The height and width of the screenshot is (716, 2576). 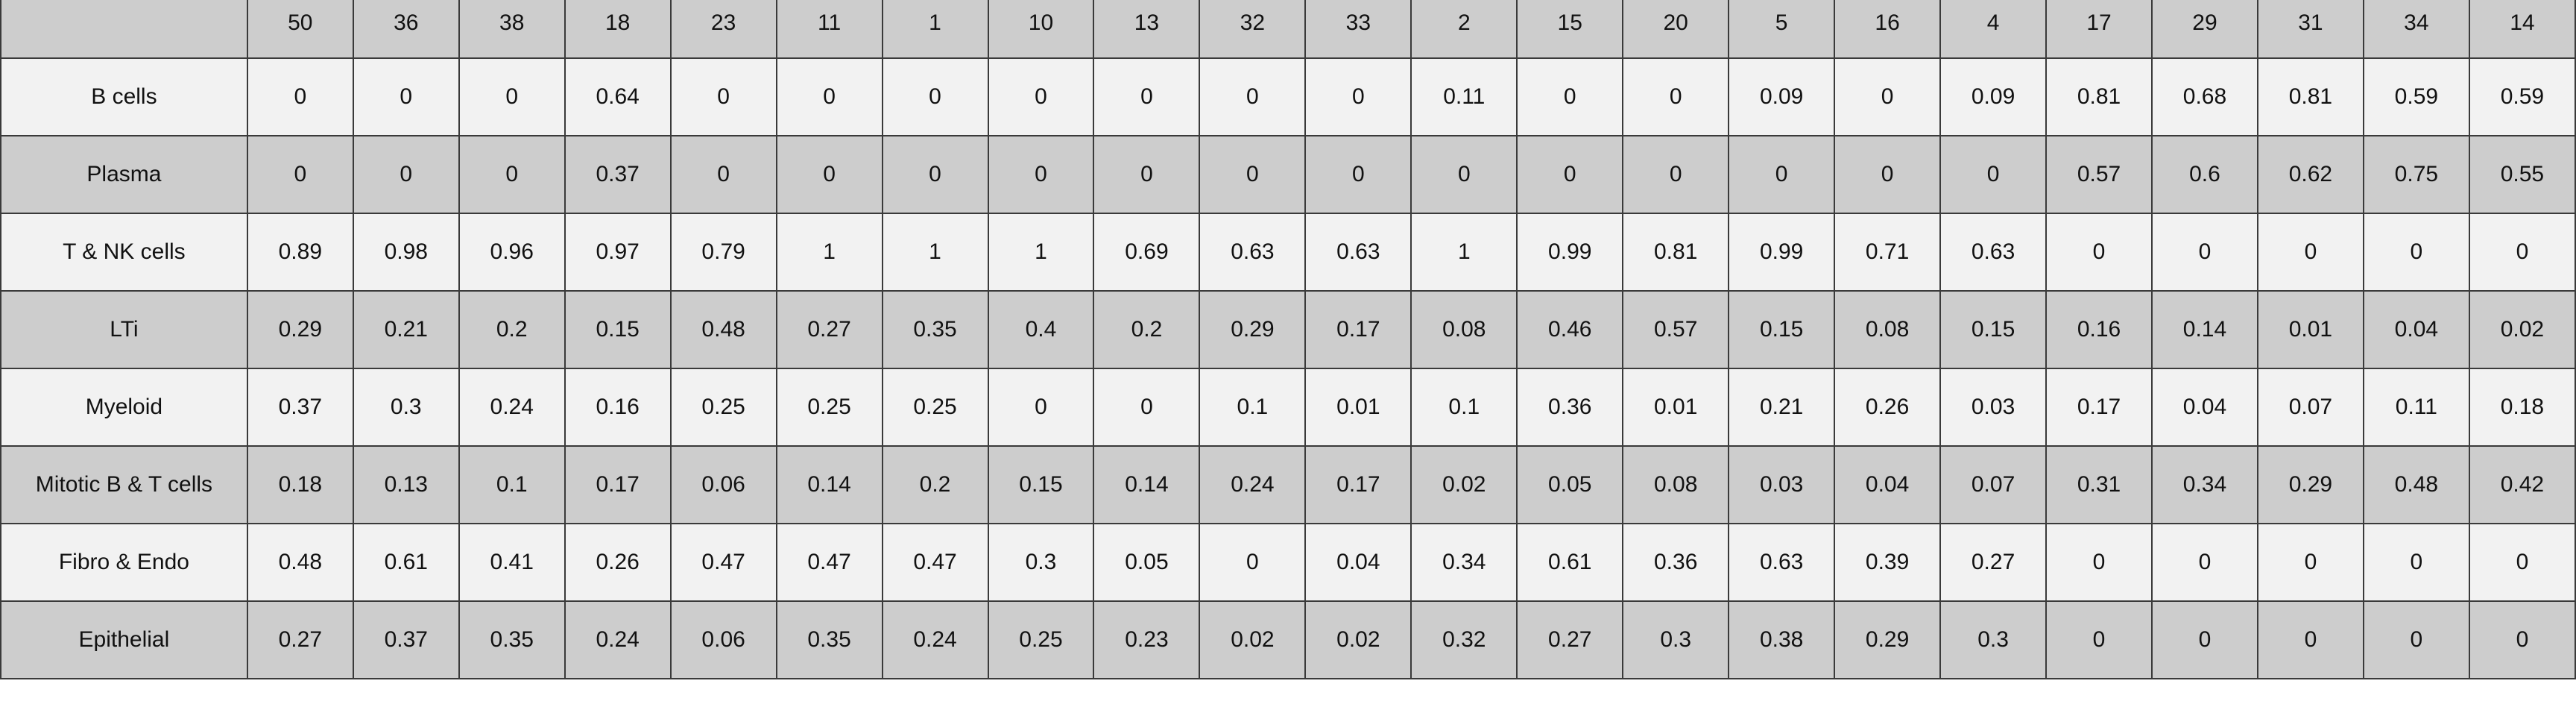 What do you see at coordinates (2416, 174) in the screenshot?
I see `table-cell: 0.75` at bounding box center [2416, 174].